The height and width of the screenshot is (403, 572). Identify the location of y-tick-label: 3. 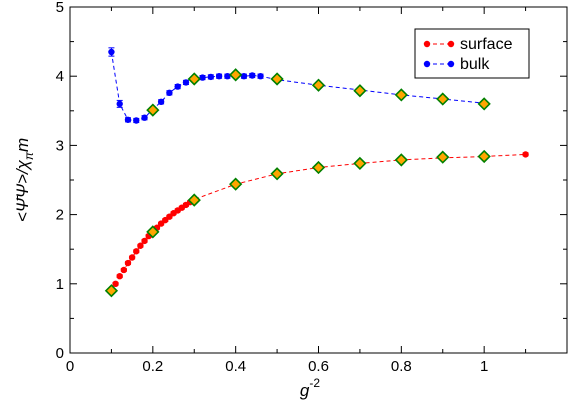
(60, 145).